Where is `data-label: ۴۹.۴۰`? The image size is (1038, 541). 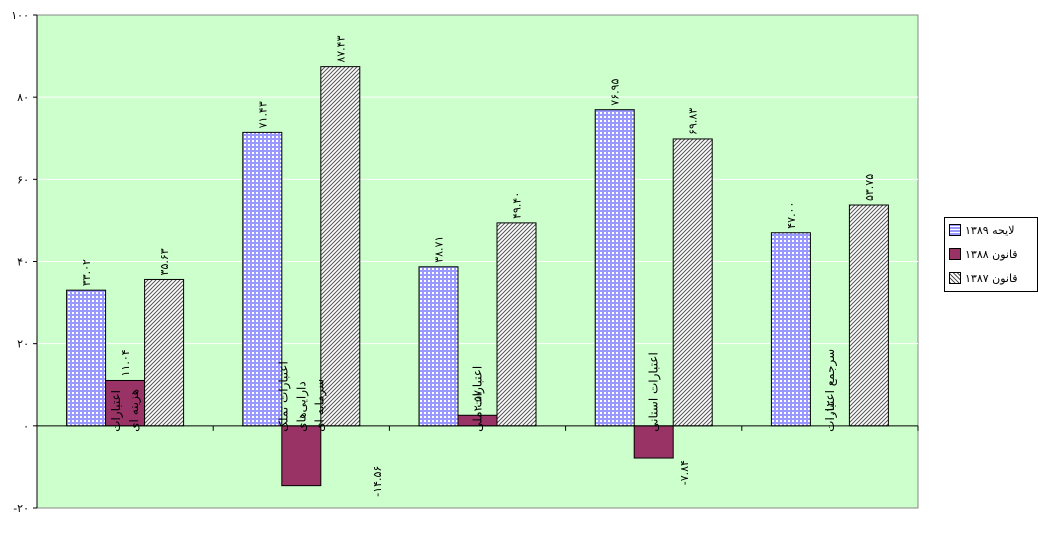
data-label: ۴۹.۴۰ is located at coordinates (517, 205).